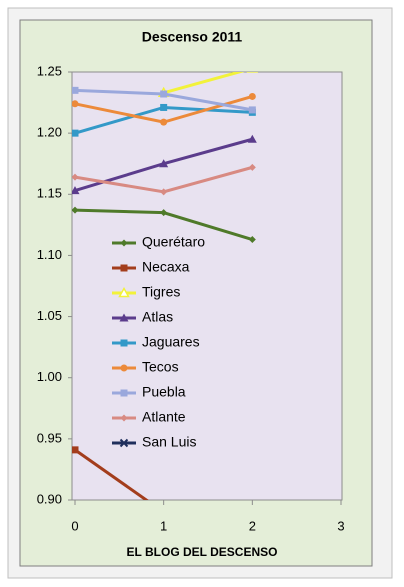 The image size is (404, 587). Describe the element at coordinates (49, 437) in the screenshot. I see `y-tick-label: 0.95` at that location.